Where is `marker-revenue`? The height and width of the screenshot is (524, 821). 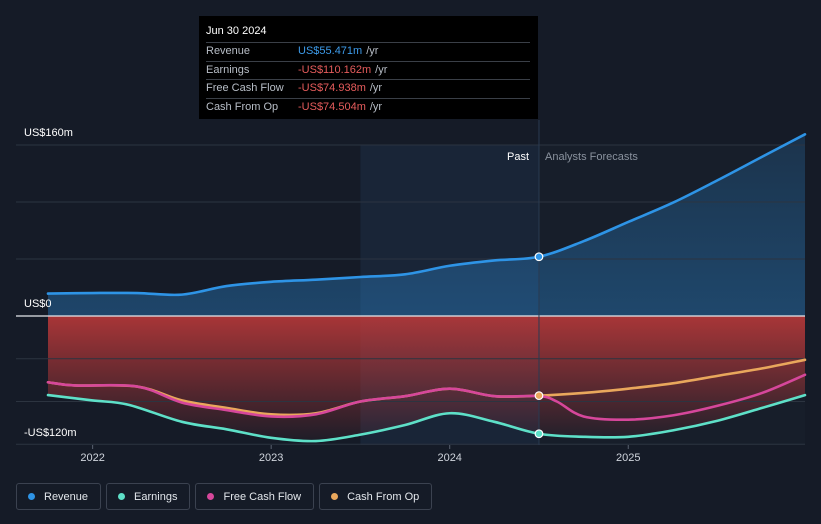
marker-revenue is located at coordinates (539, 257).